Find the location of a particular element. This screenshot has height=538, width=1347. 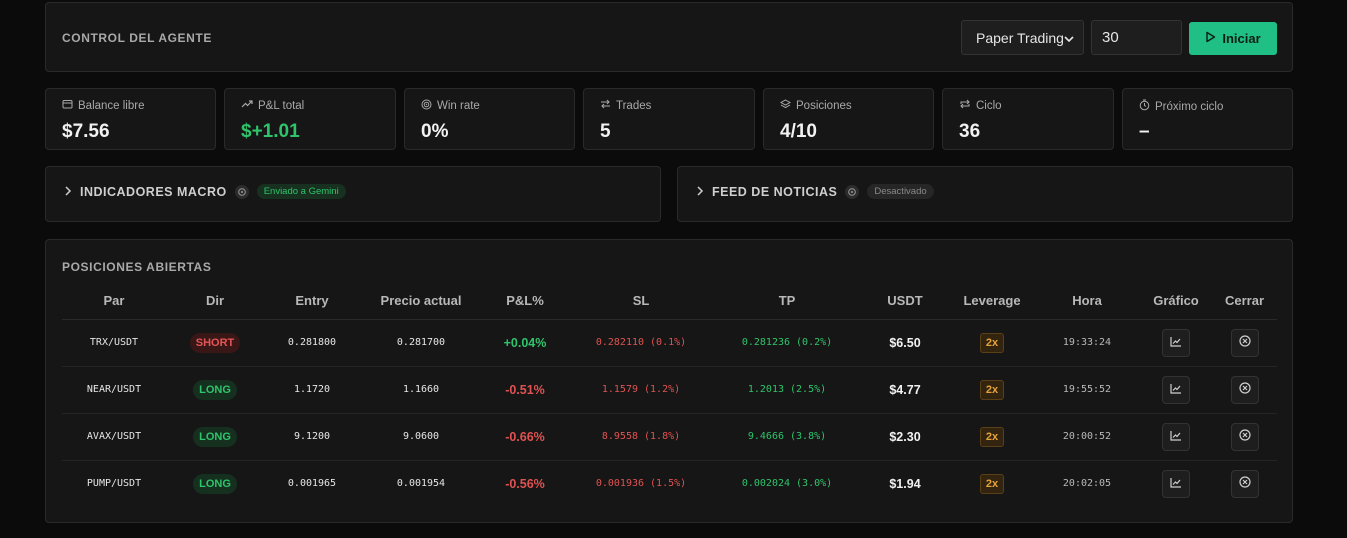

macro-indicators-title: INDICADORES MACRO is located at coordinates (153, 191).